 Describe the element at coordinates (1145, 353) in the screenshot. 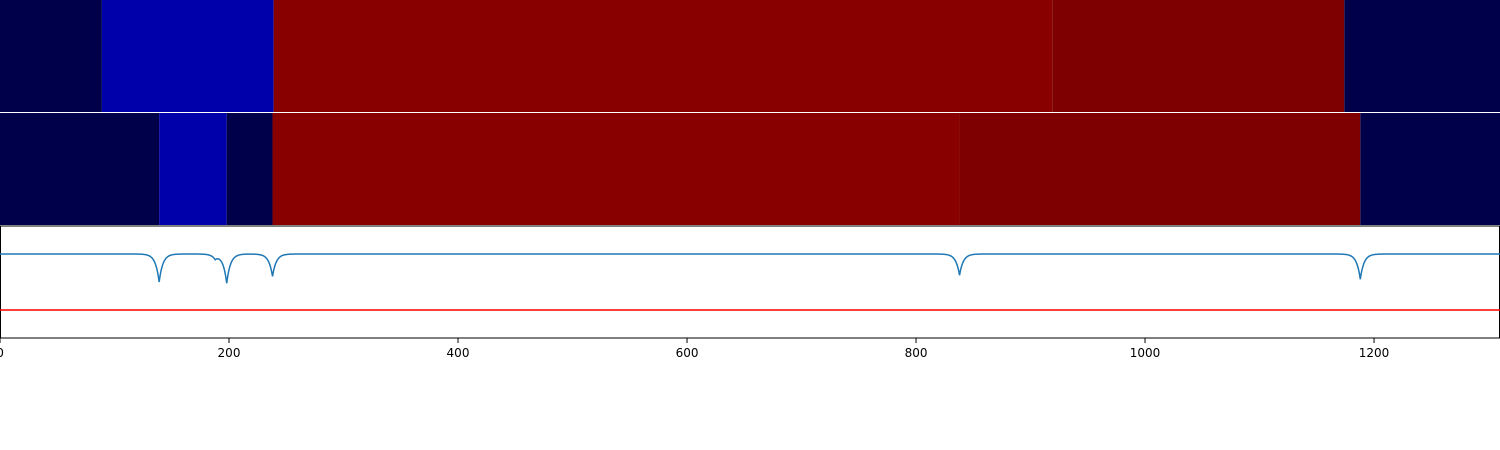

I see `x-tick-label-1000: 1000` at that location.